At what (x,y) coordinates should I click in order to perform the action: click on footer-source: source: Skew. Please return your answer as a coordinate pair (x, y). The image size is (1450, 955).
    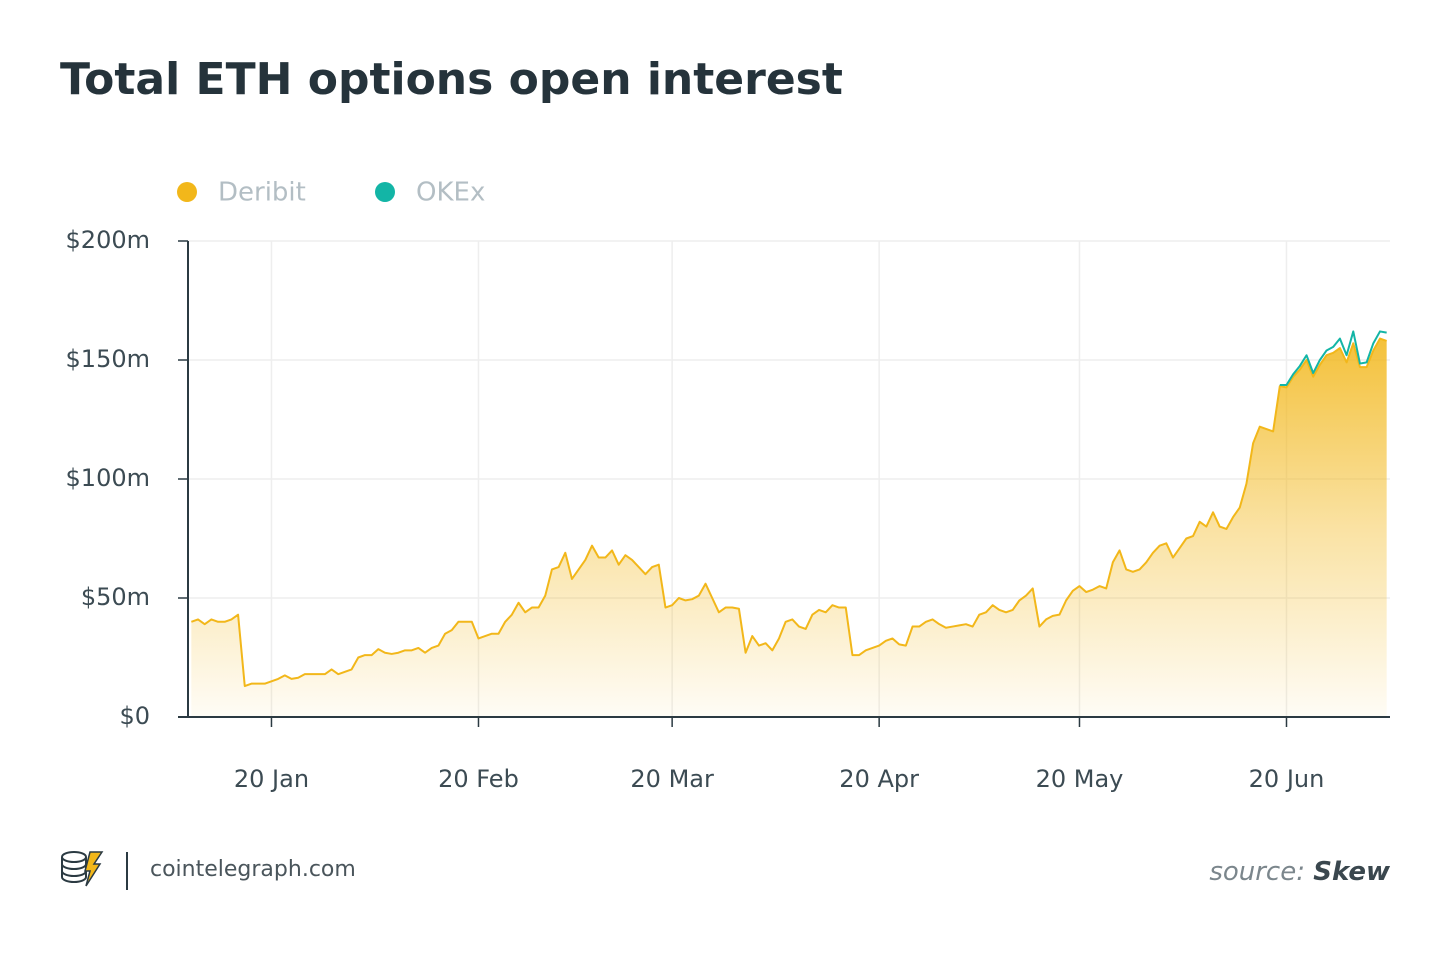
    Looking at the image, I should click on (1300, 872).